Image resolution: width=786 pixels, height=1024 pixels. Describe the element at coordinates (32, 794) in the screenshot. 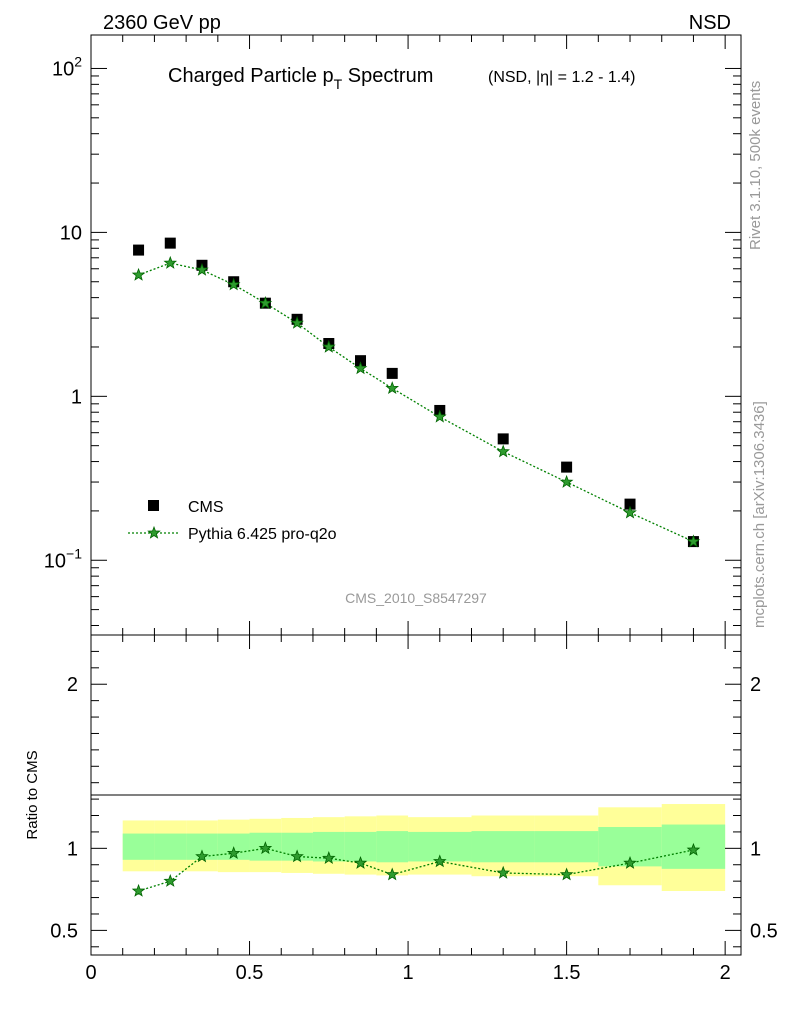

I see `ratio-ylabel: Ratio to CMS` at that location.